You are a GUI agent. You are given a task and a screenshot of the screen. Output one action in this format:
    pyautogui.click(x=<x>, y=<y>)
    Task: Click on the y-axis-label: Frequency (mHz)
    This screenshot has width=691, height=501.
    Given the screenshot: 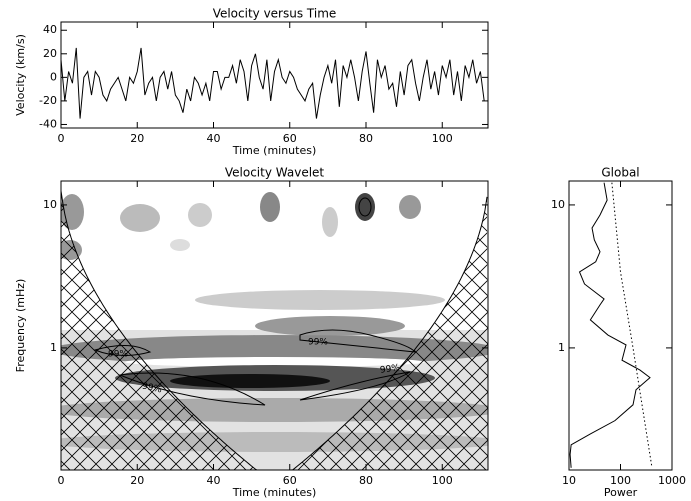 What is the action you would take?
    pyautogui.click(x=20, y=326)
    